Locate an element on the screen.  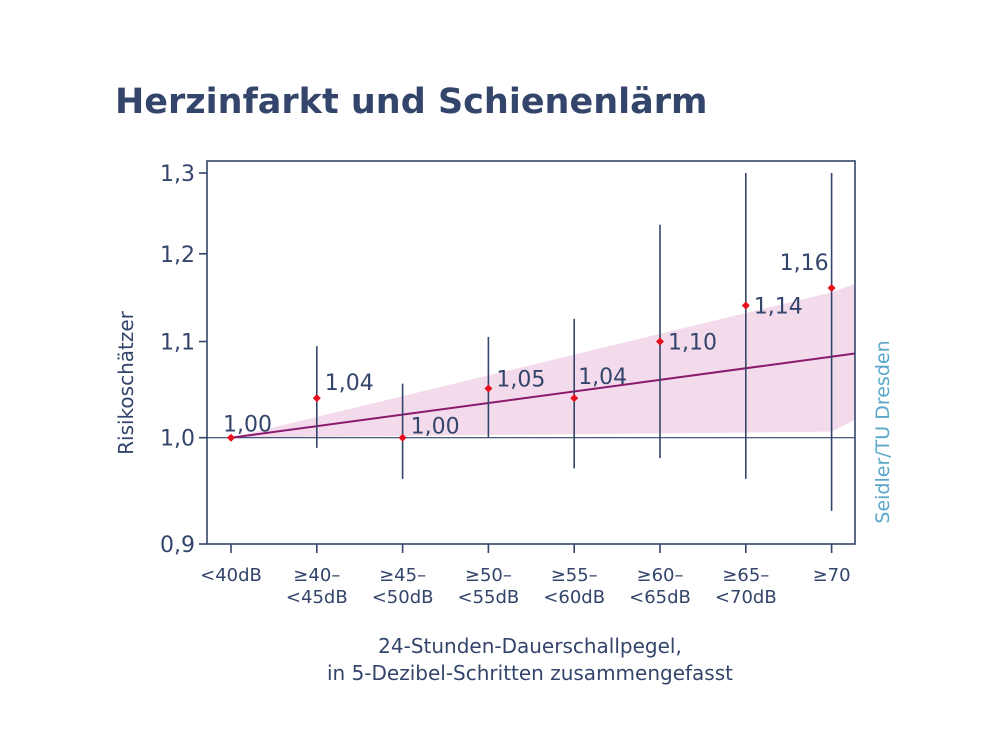
x-axis-title-line-1: 24-Stunden-Dauerschallpegel, is located at coordinates (530, 646).